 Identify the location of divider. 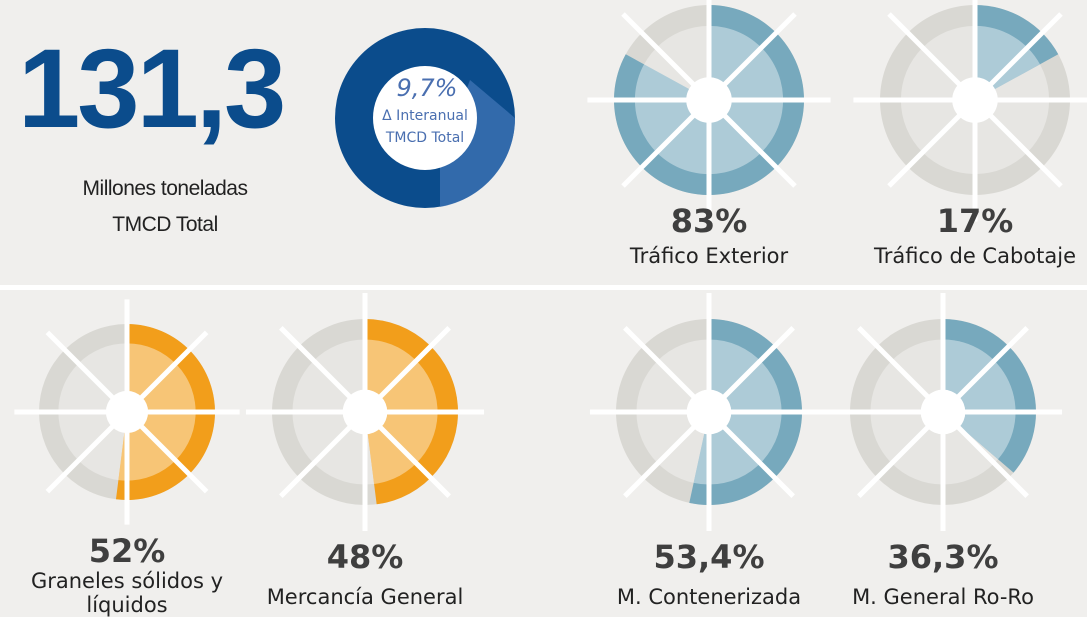
(543, 287).